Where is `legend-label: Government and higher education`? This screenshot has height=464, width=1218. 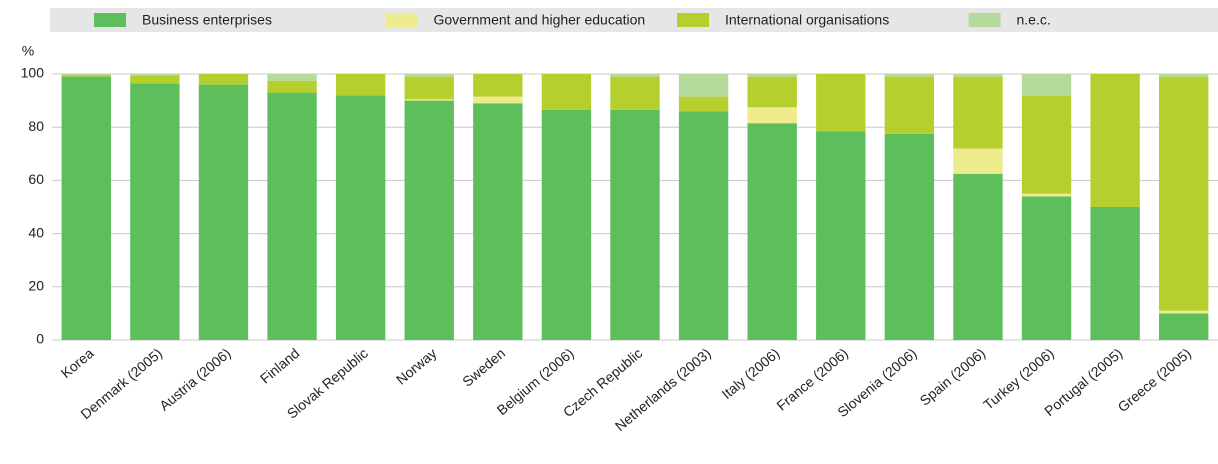
legend-label: Government and higher education is located at coordinates (540, 20).